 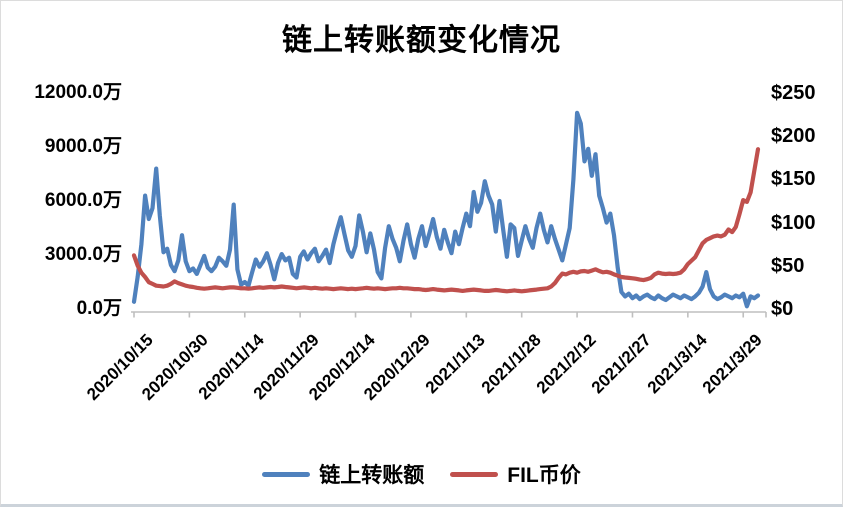 I want to click on y-axis-label-left: 0.0万, so click(x=99, y=308).